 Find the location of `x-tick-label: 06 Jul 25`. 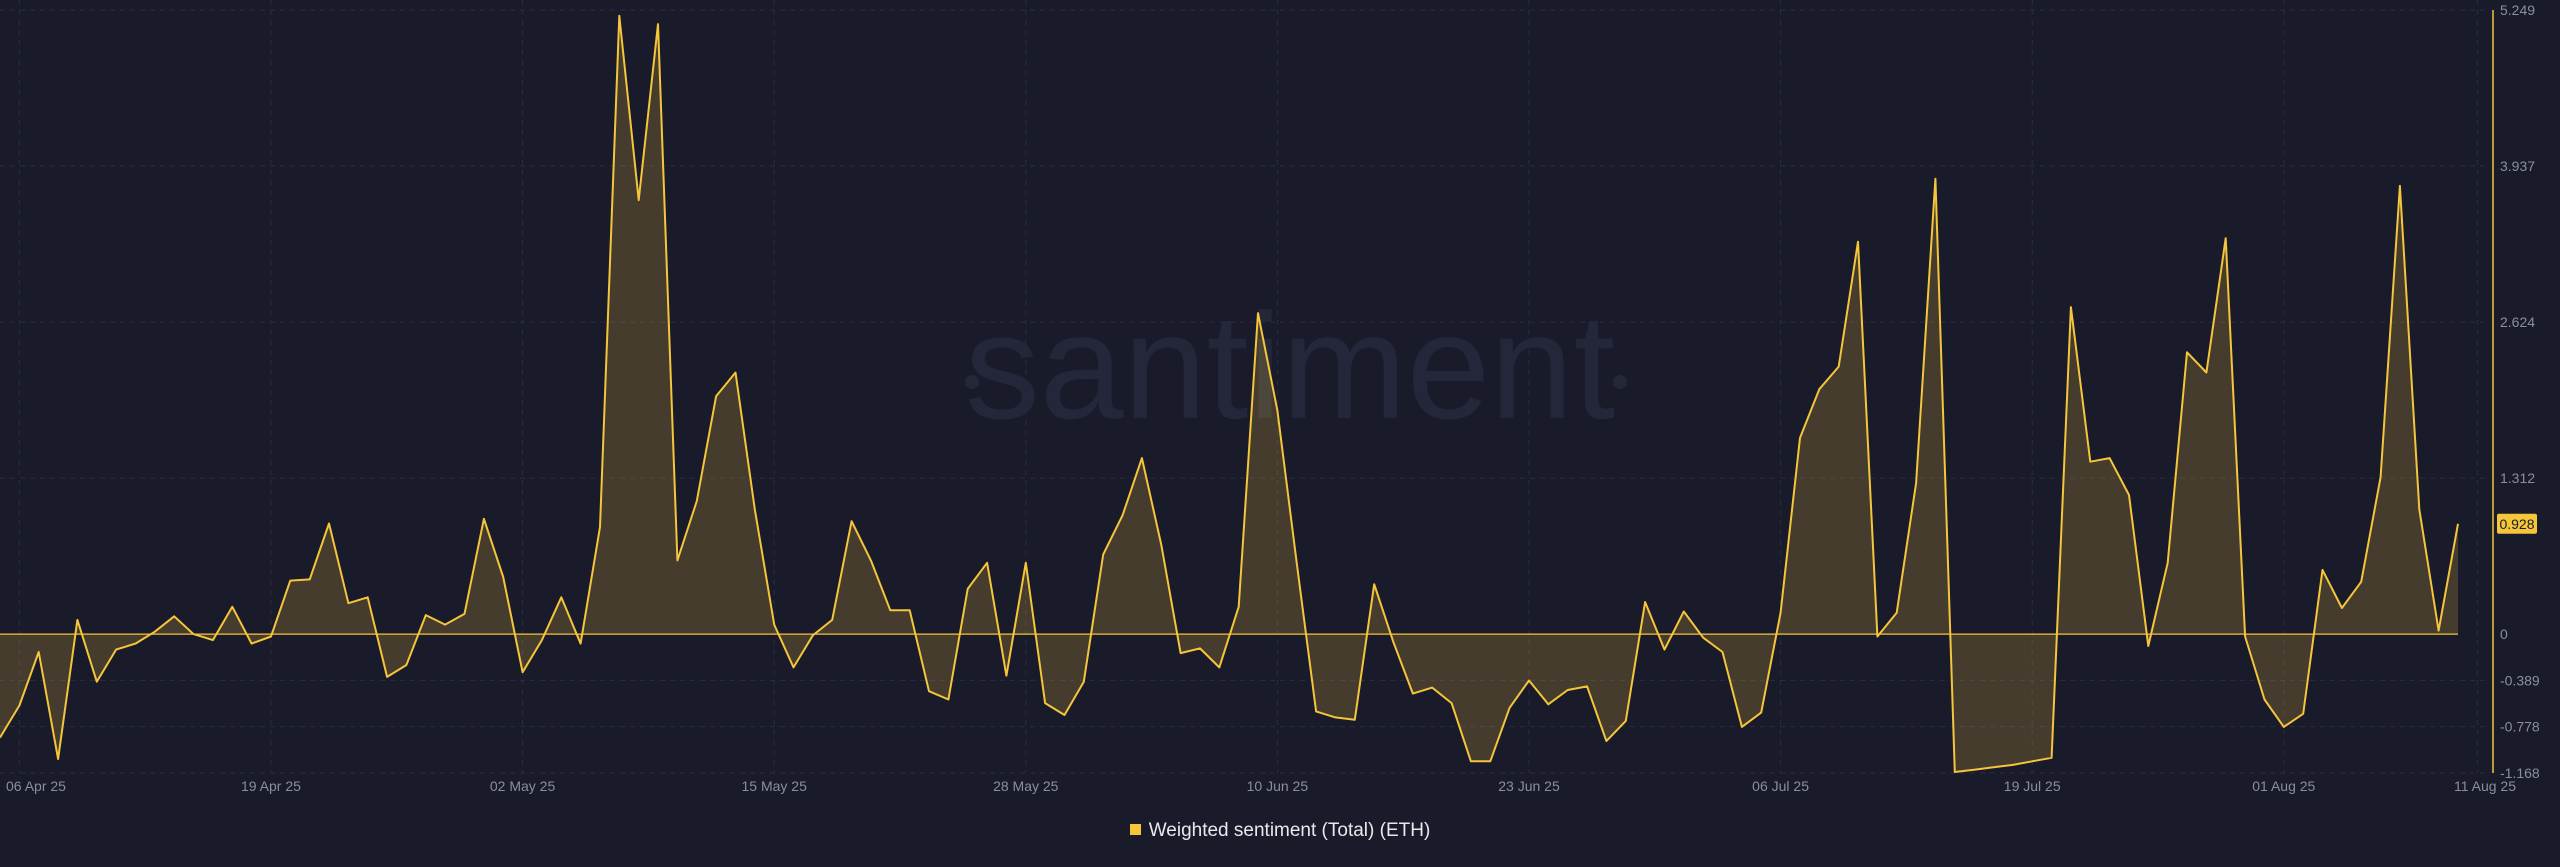

x-tick-label: 06 Jul 25 is located at coordinates (1780, 786).